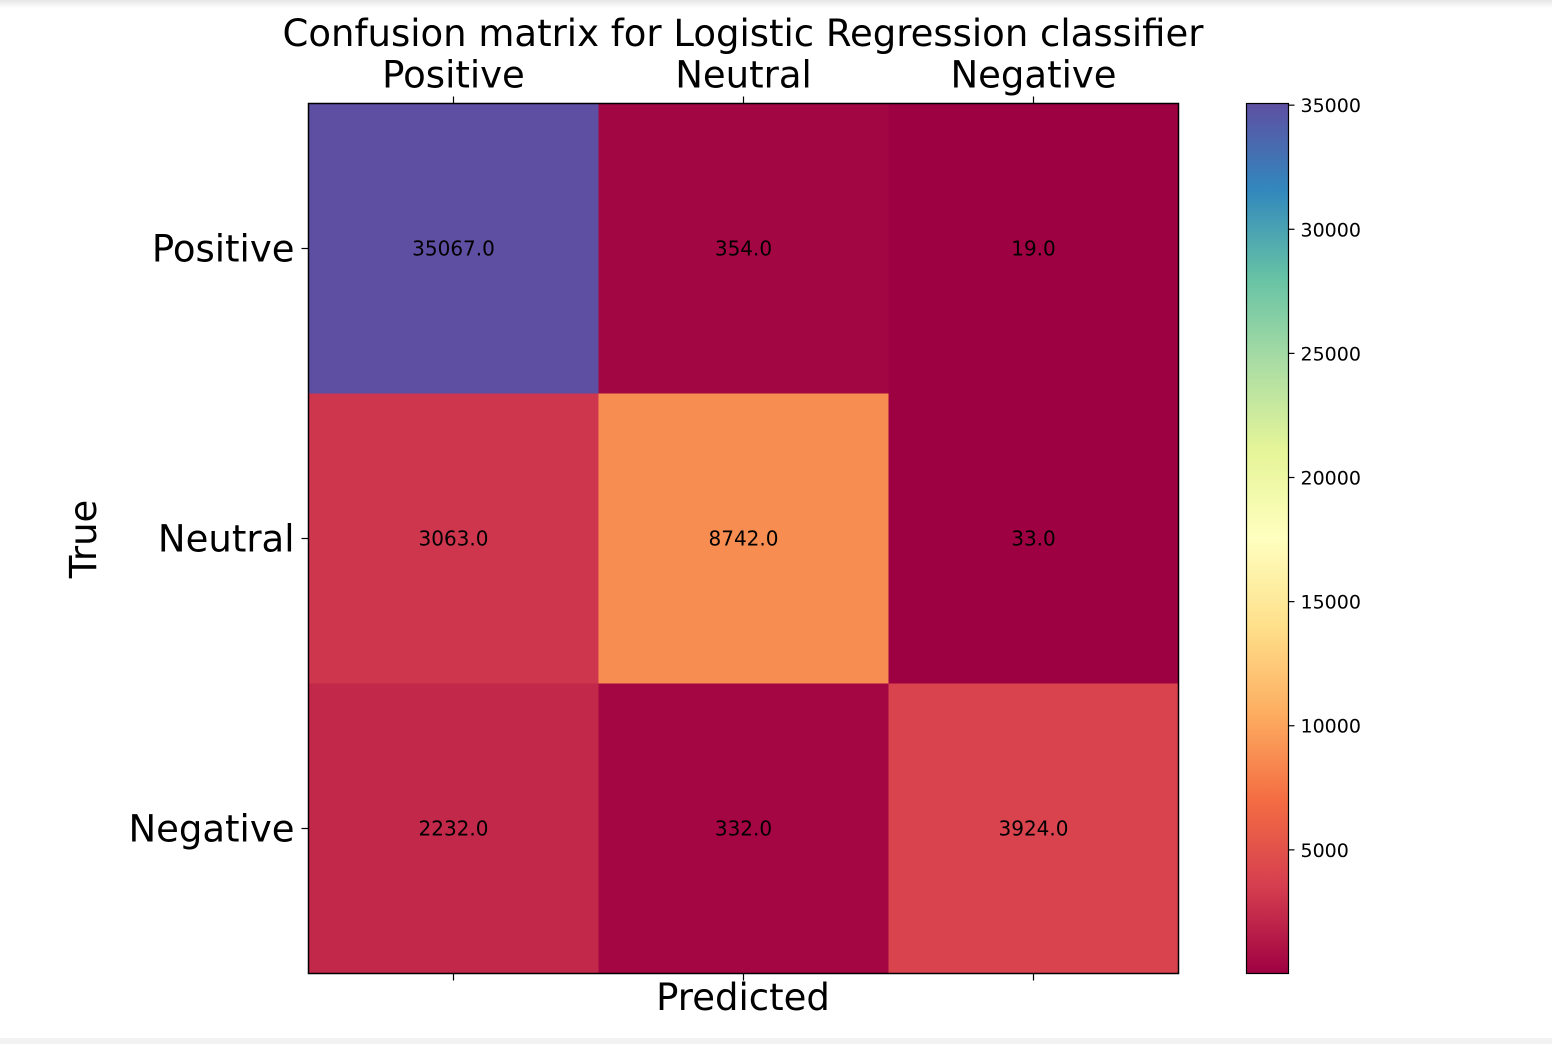  Describe the element at coordinates (743, 997) in the screenshot. I see `x-axis-label: Predicted` at that location.